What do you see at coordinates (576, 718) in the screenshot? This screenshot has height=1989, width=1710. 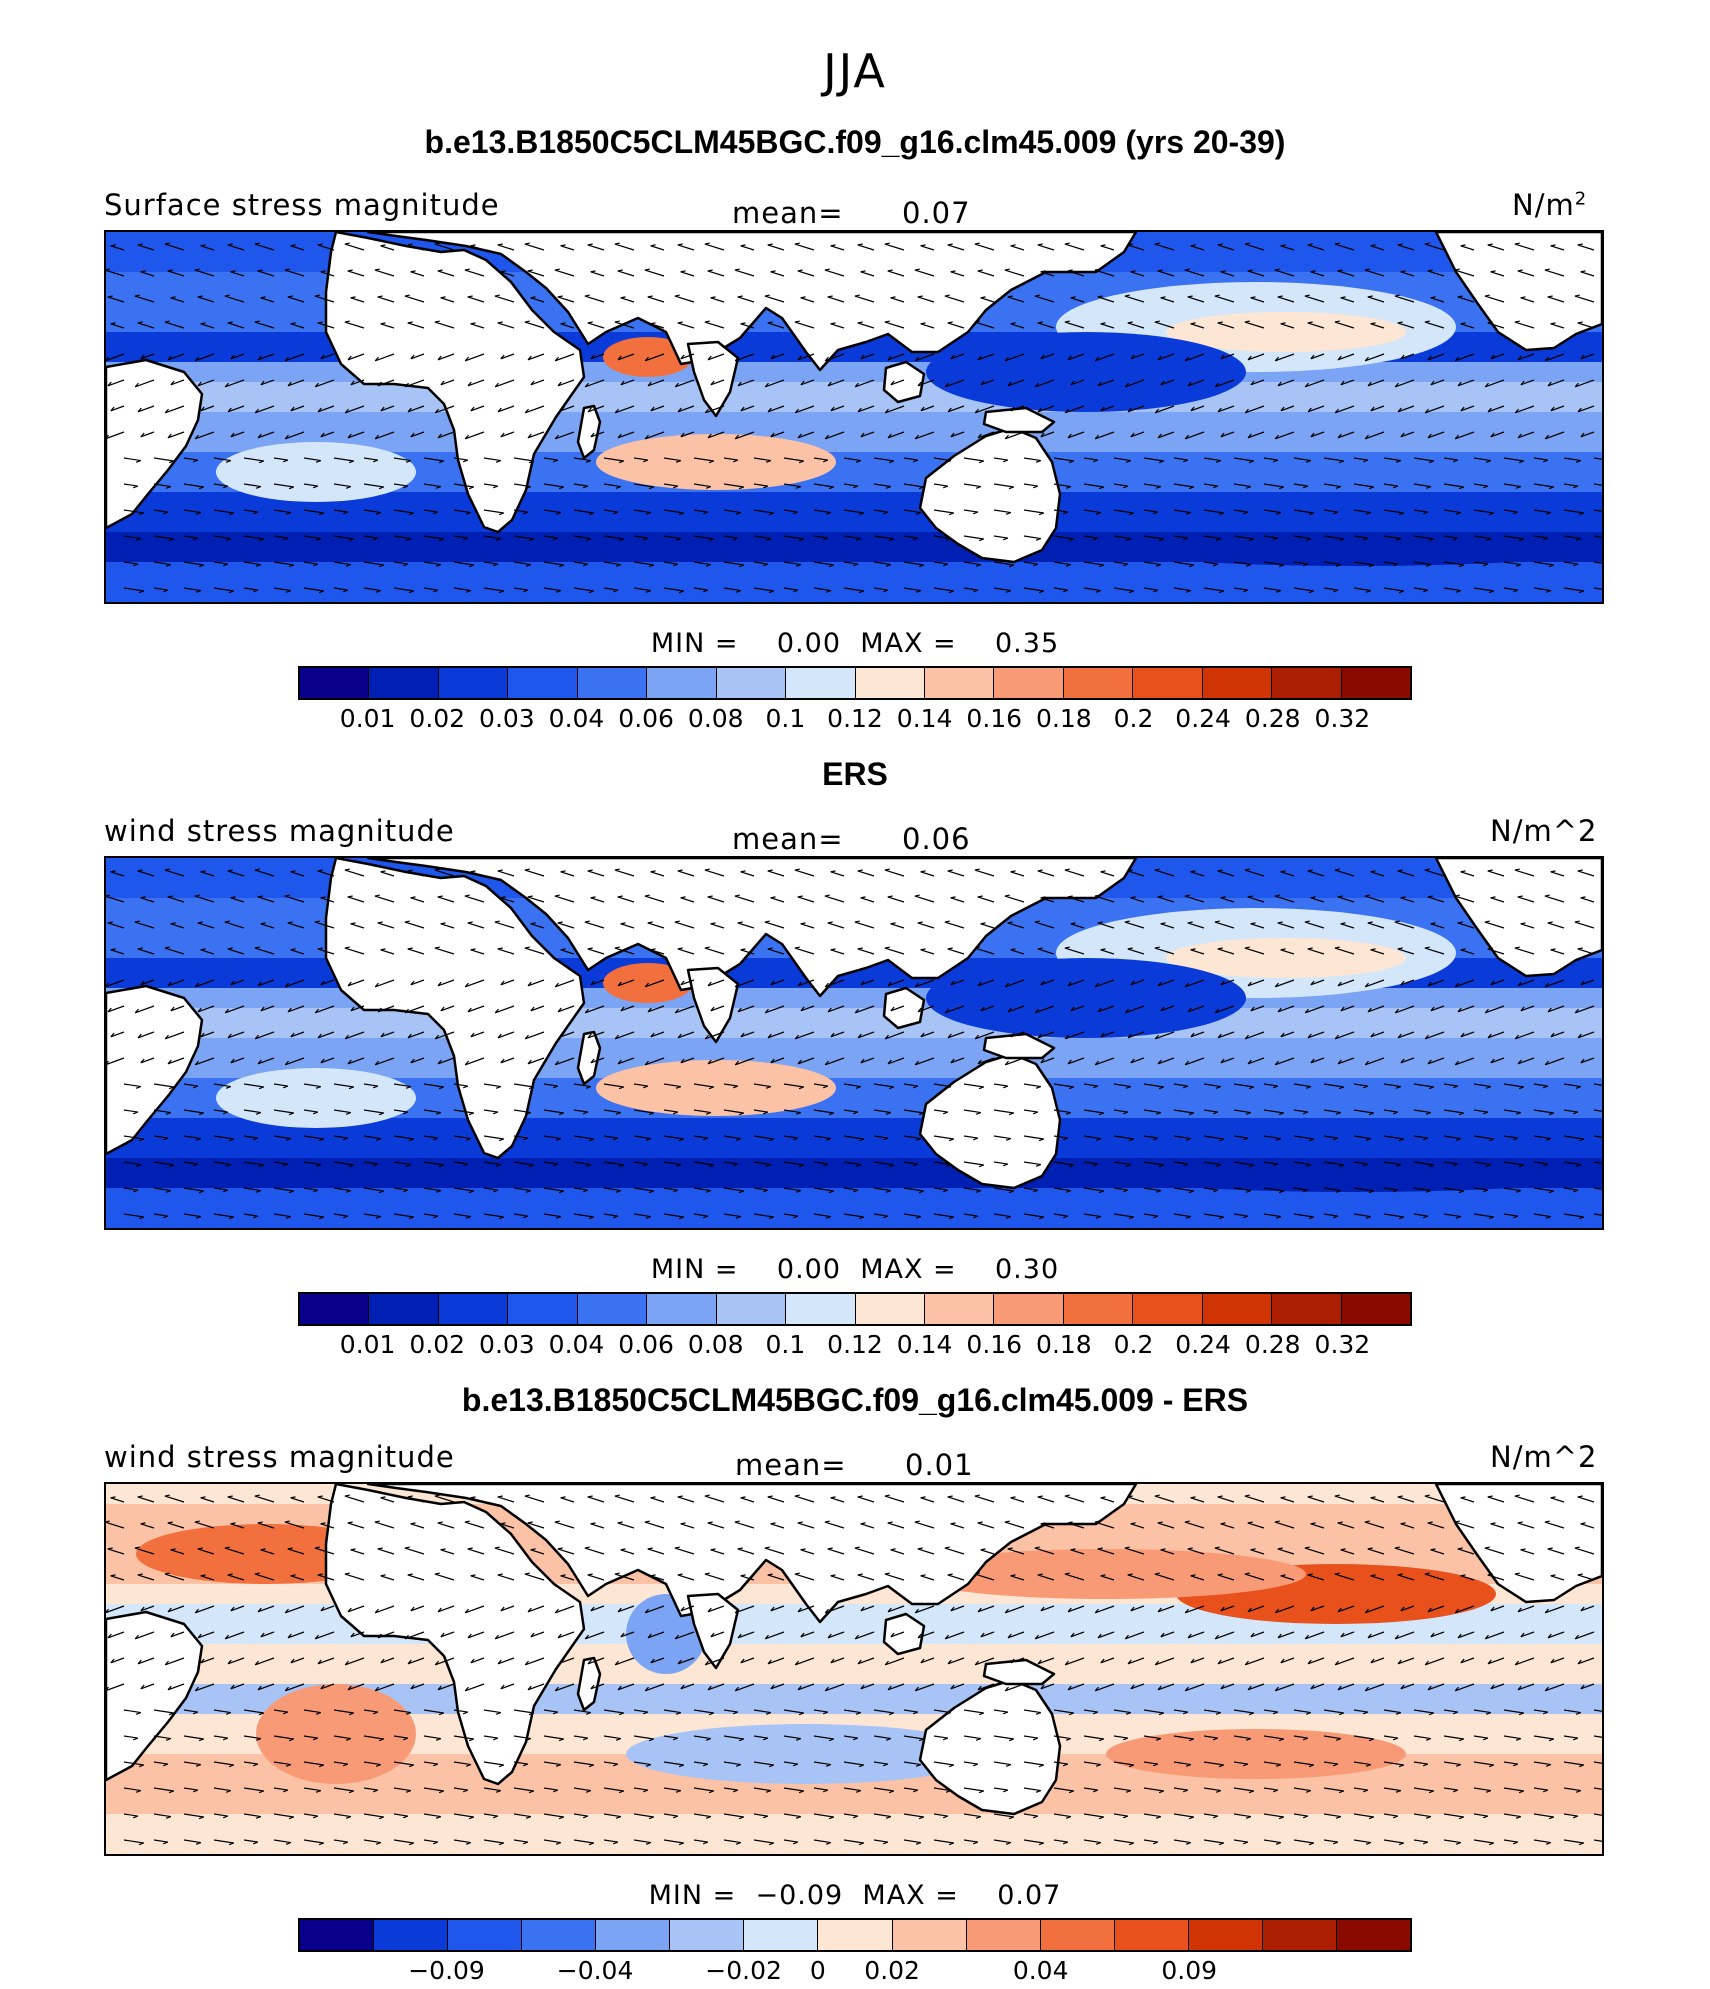 I see `colorbar-tick-label: 0.04` at bounding box center [576, 718].